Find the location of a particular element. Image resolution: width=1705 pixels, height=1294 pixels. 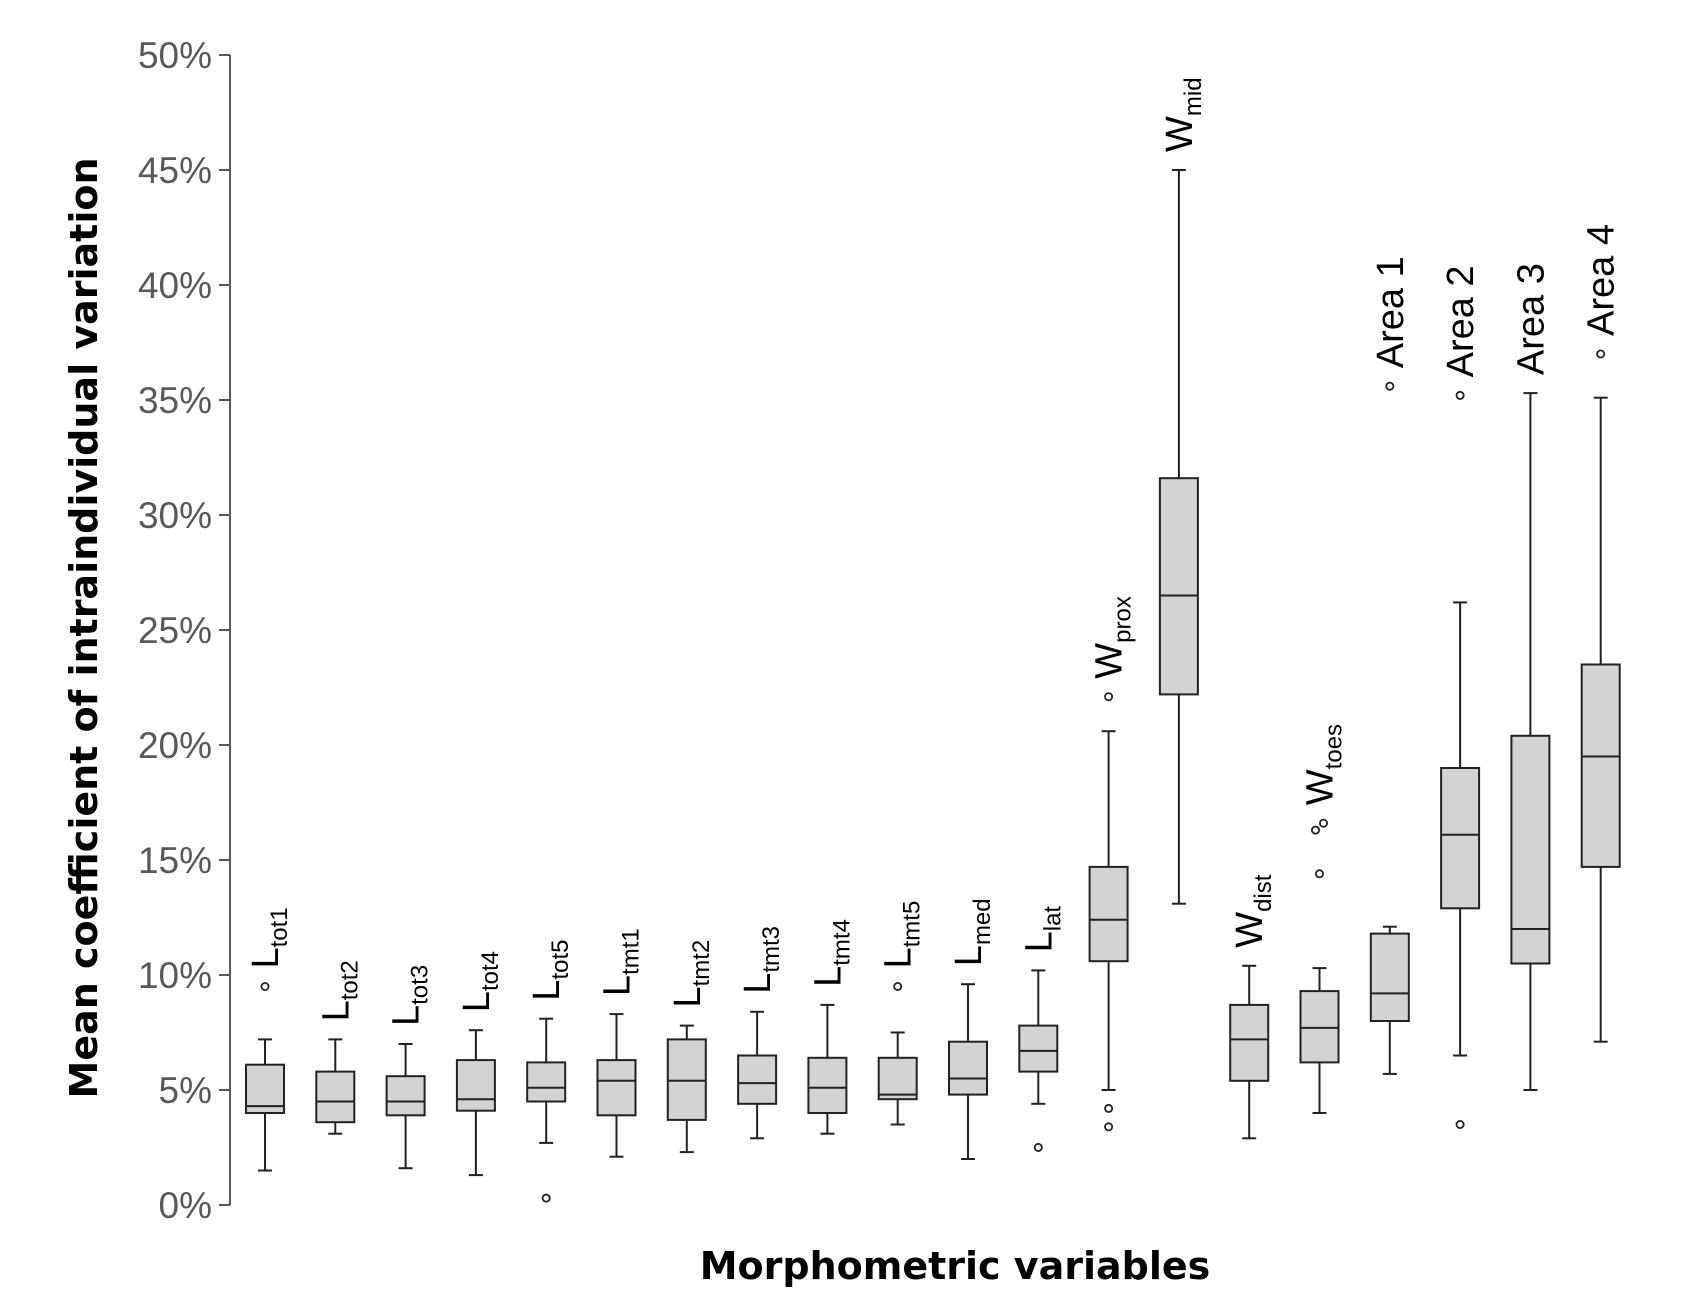

variable-label-subscript: lat is located at coordinates (1052, 919).